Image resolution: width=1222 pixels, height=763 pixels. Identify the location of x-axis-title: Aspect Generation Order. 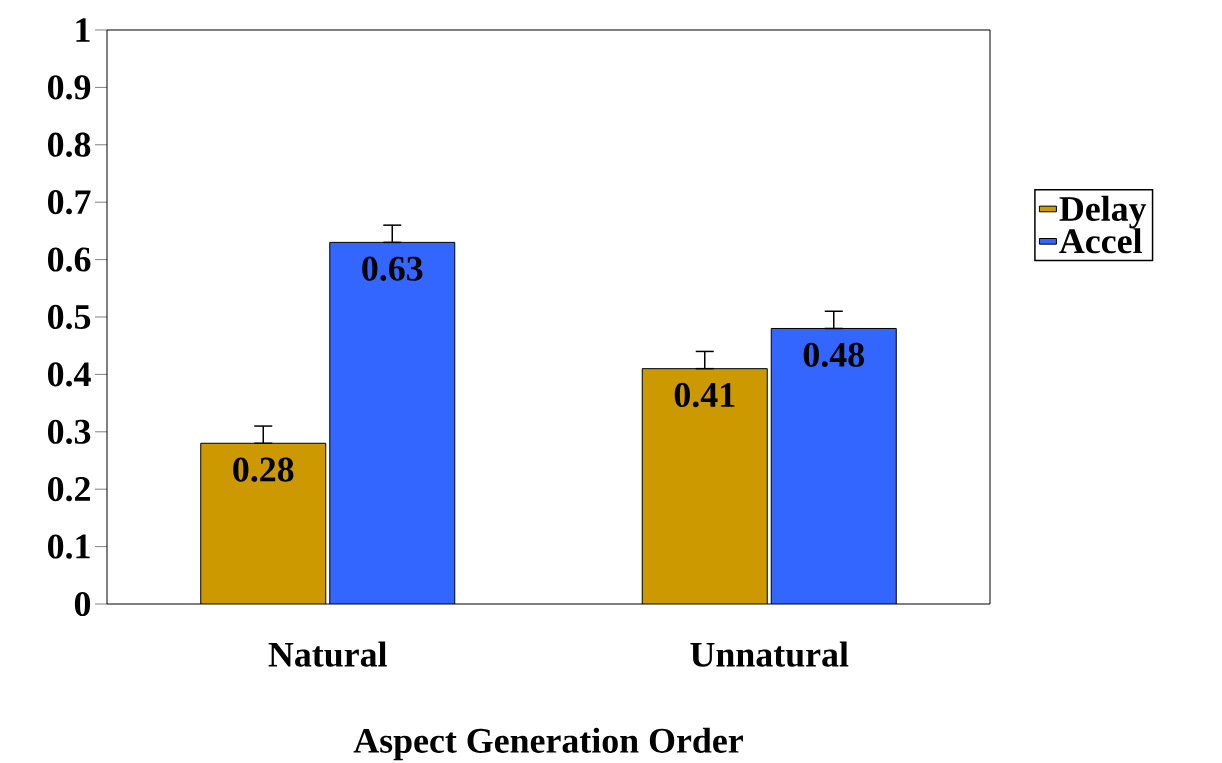
(548, 744).